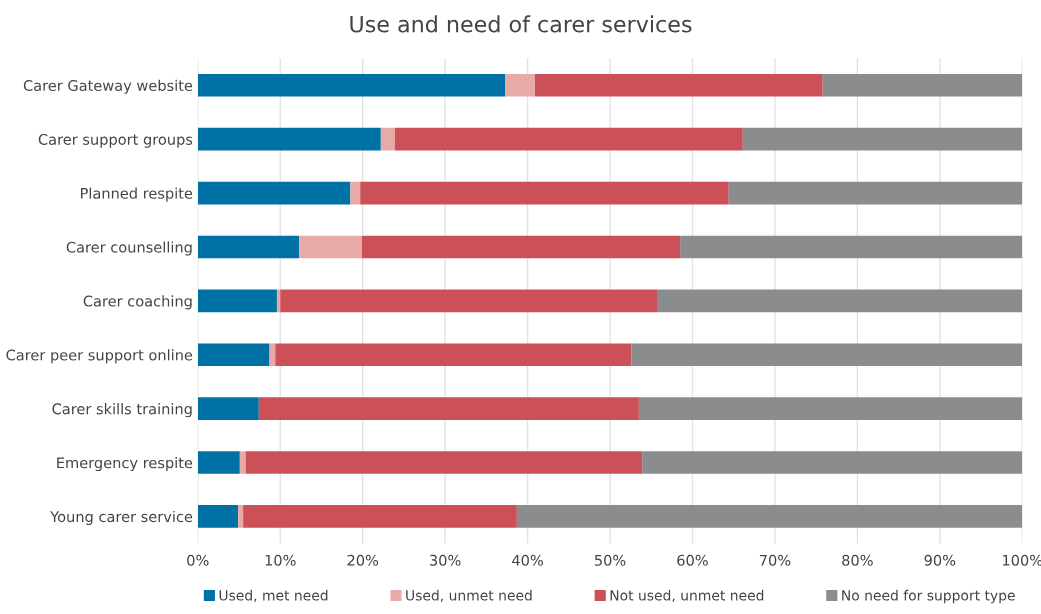  Describe the element at coordinates (687, 596) in the screenshot. I see `legend-label: Not used, unmet need` at that location.